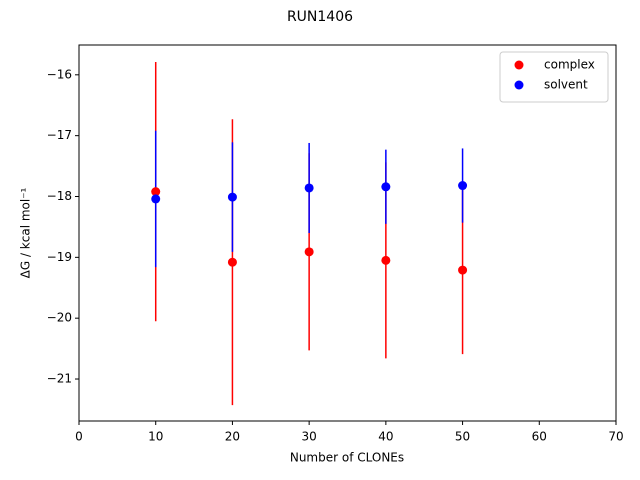 The height and width of the screenshot is (480, 640). What do you see at coordinates (569, 65) in the screenshot?
I see `legend-label: complex` at bounding box center [569, 65].